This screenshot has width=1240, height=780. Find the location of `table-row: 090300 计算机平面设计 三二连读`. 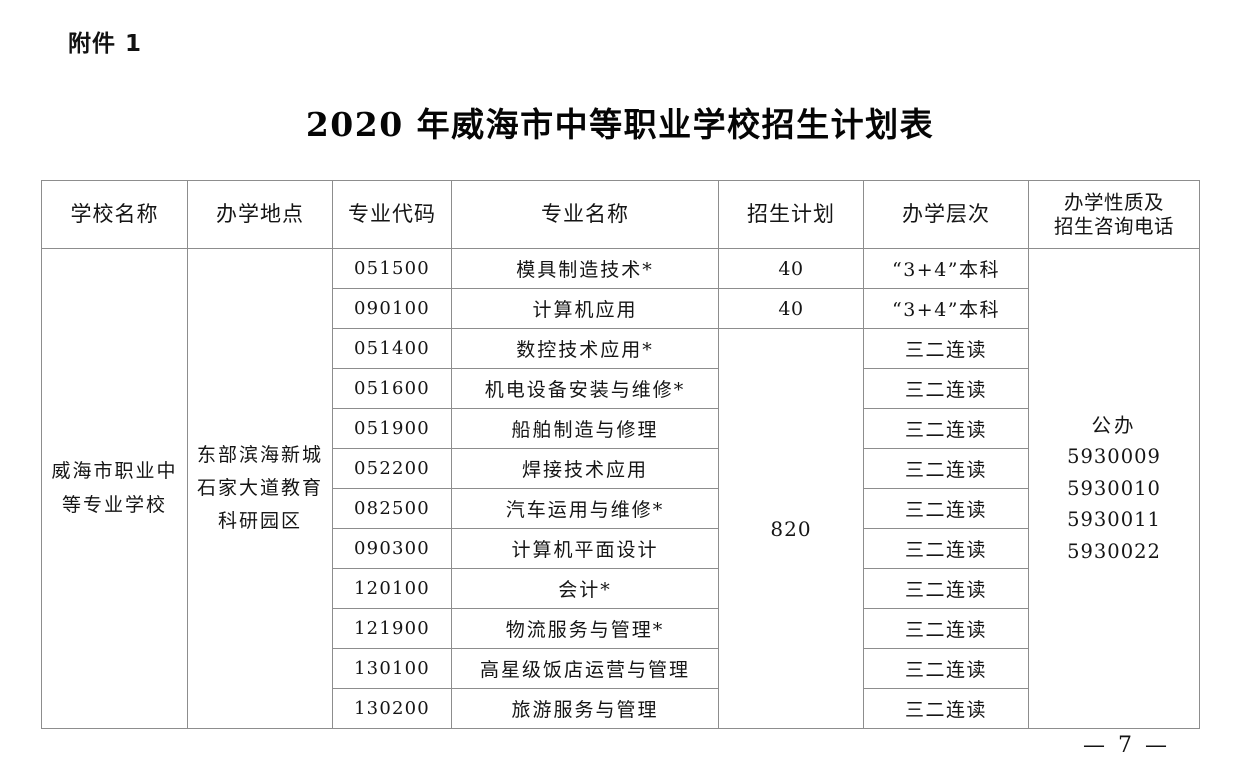

table-row: 090300 计算机平面设计 三二连读 is located at coordinates (621, 548).